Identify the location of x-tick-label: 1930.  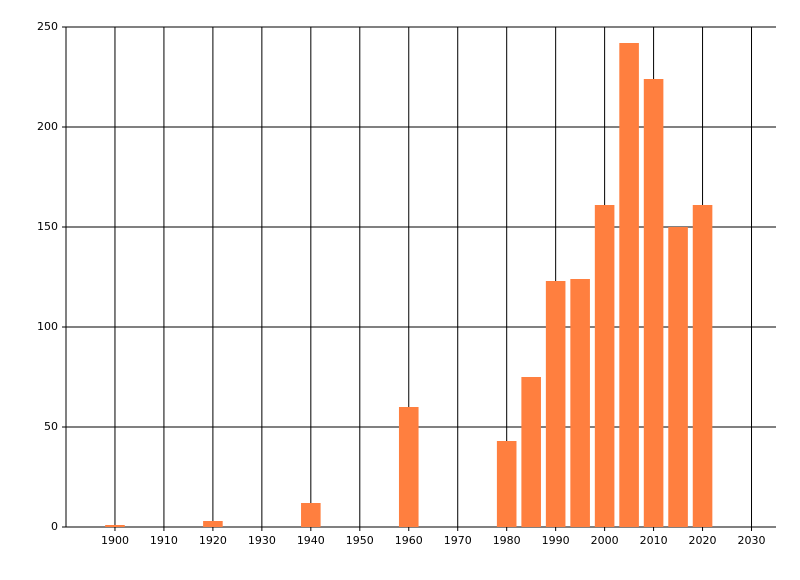
(262, 540).